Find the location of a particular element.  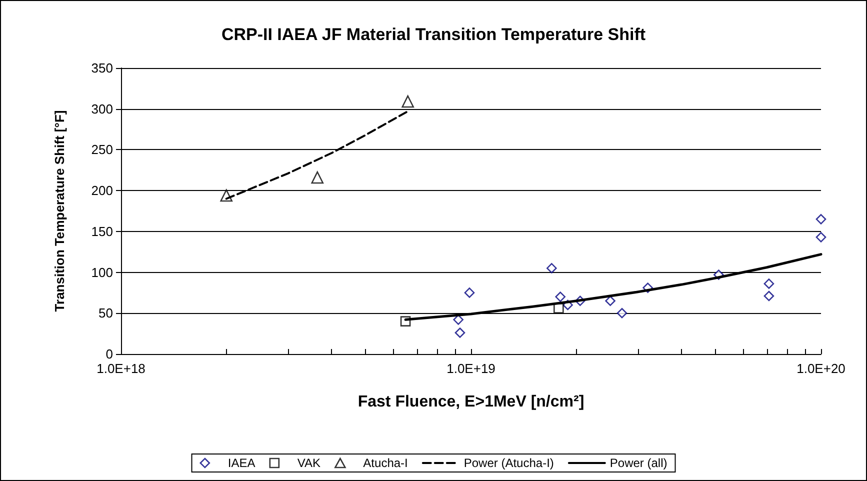

legend-label: Power (all) is located at coordinates (639, 463).